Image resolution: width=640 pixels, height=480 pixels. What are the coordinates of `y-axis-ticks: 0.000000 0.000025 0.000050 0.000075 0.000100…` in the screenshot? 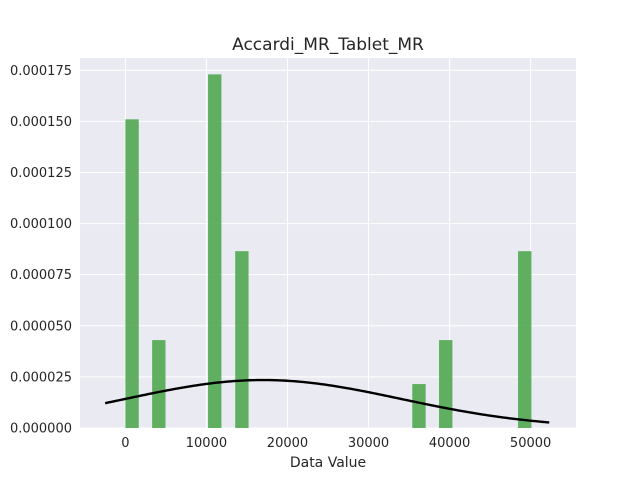 It's located at (41, 250).